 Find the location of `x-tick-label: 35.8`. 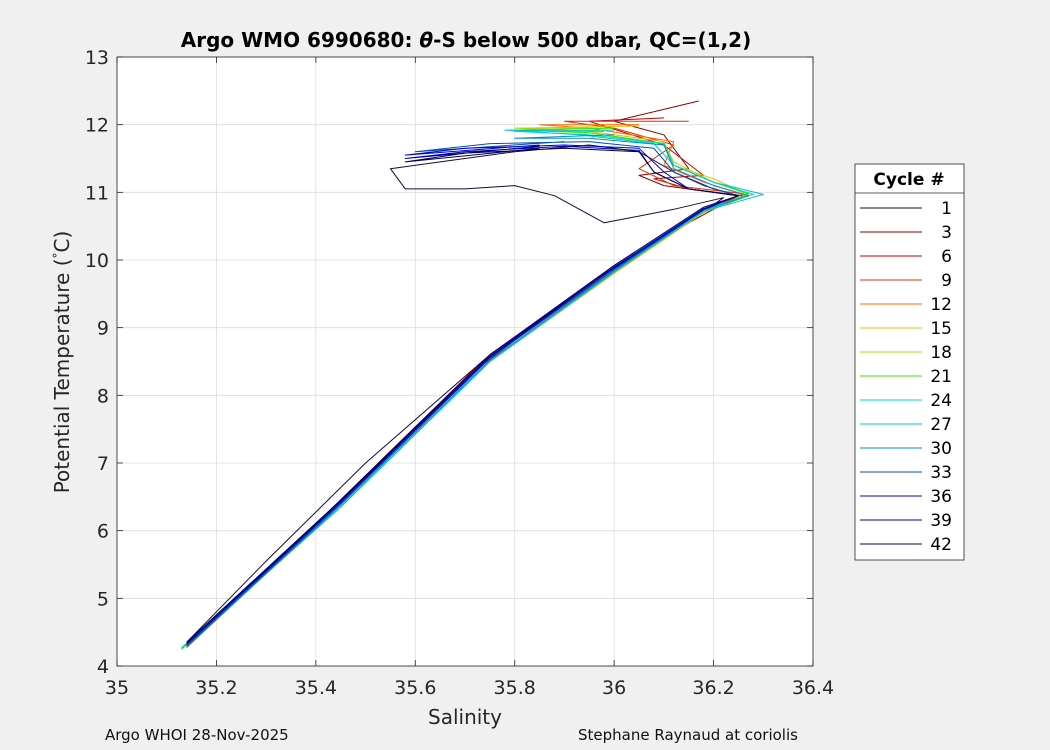

x-tick-label: 35.8 is located at coordinates (515, 688).